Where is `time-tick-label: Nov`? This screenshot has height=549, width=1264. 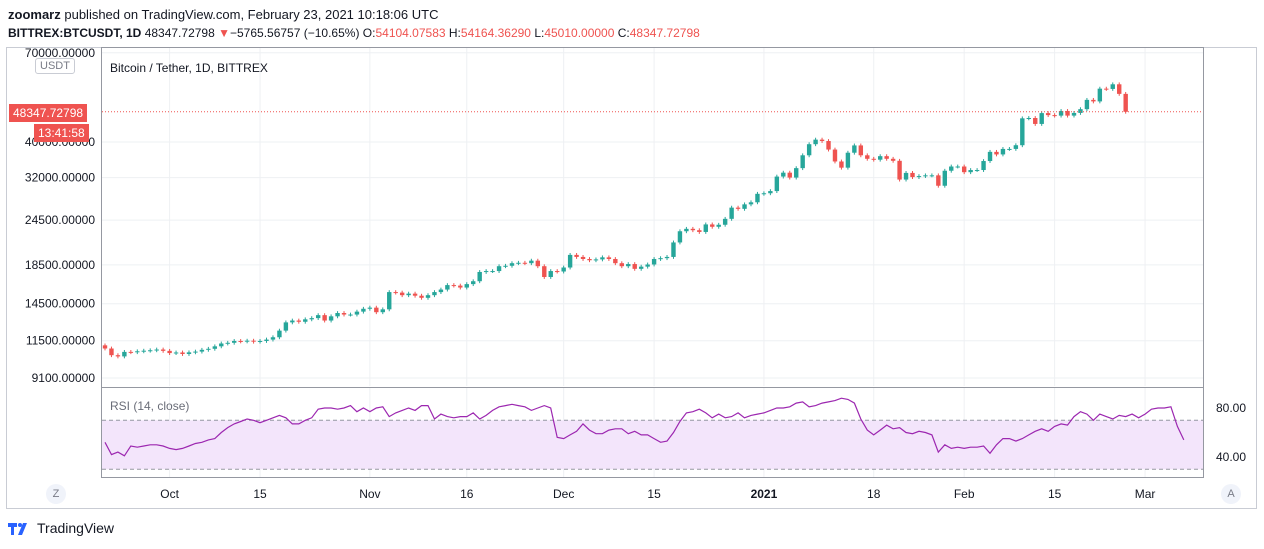 time-tick-label: Nov is located at coordinates (369, 494).